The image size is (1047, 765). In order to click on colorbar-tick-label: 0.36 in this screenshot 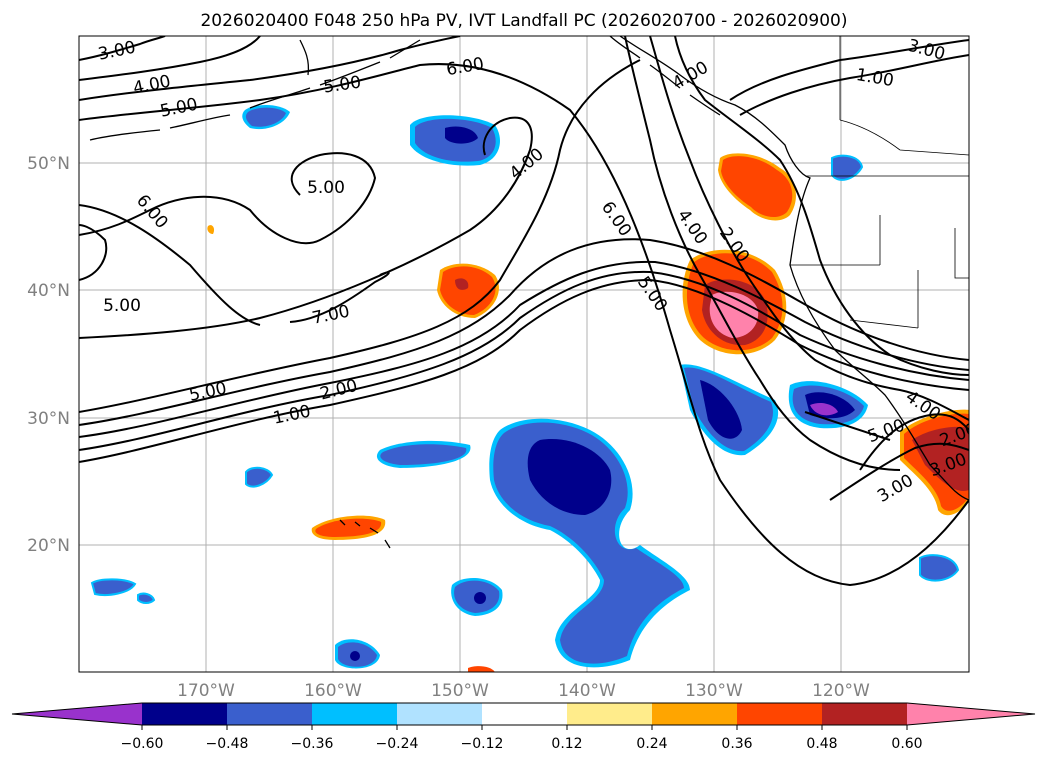, I will do `click(736, 744)`.